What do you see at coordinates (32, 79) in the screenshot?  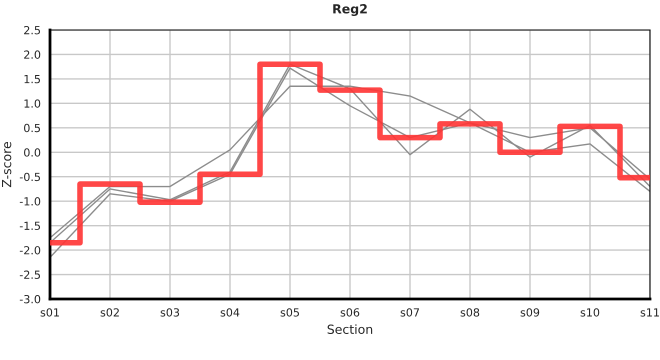 I see `y-tick-label: 1.5` at bounding box center [32, 79].